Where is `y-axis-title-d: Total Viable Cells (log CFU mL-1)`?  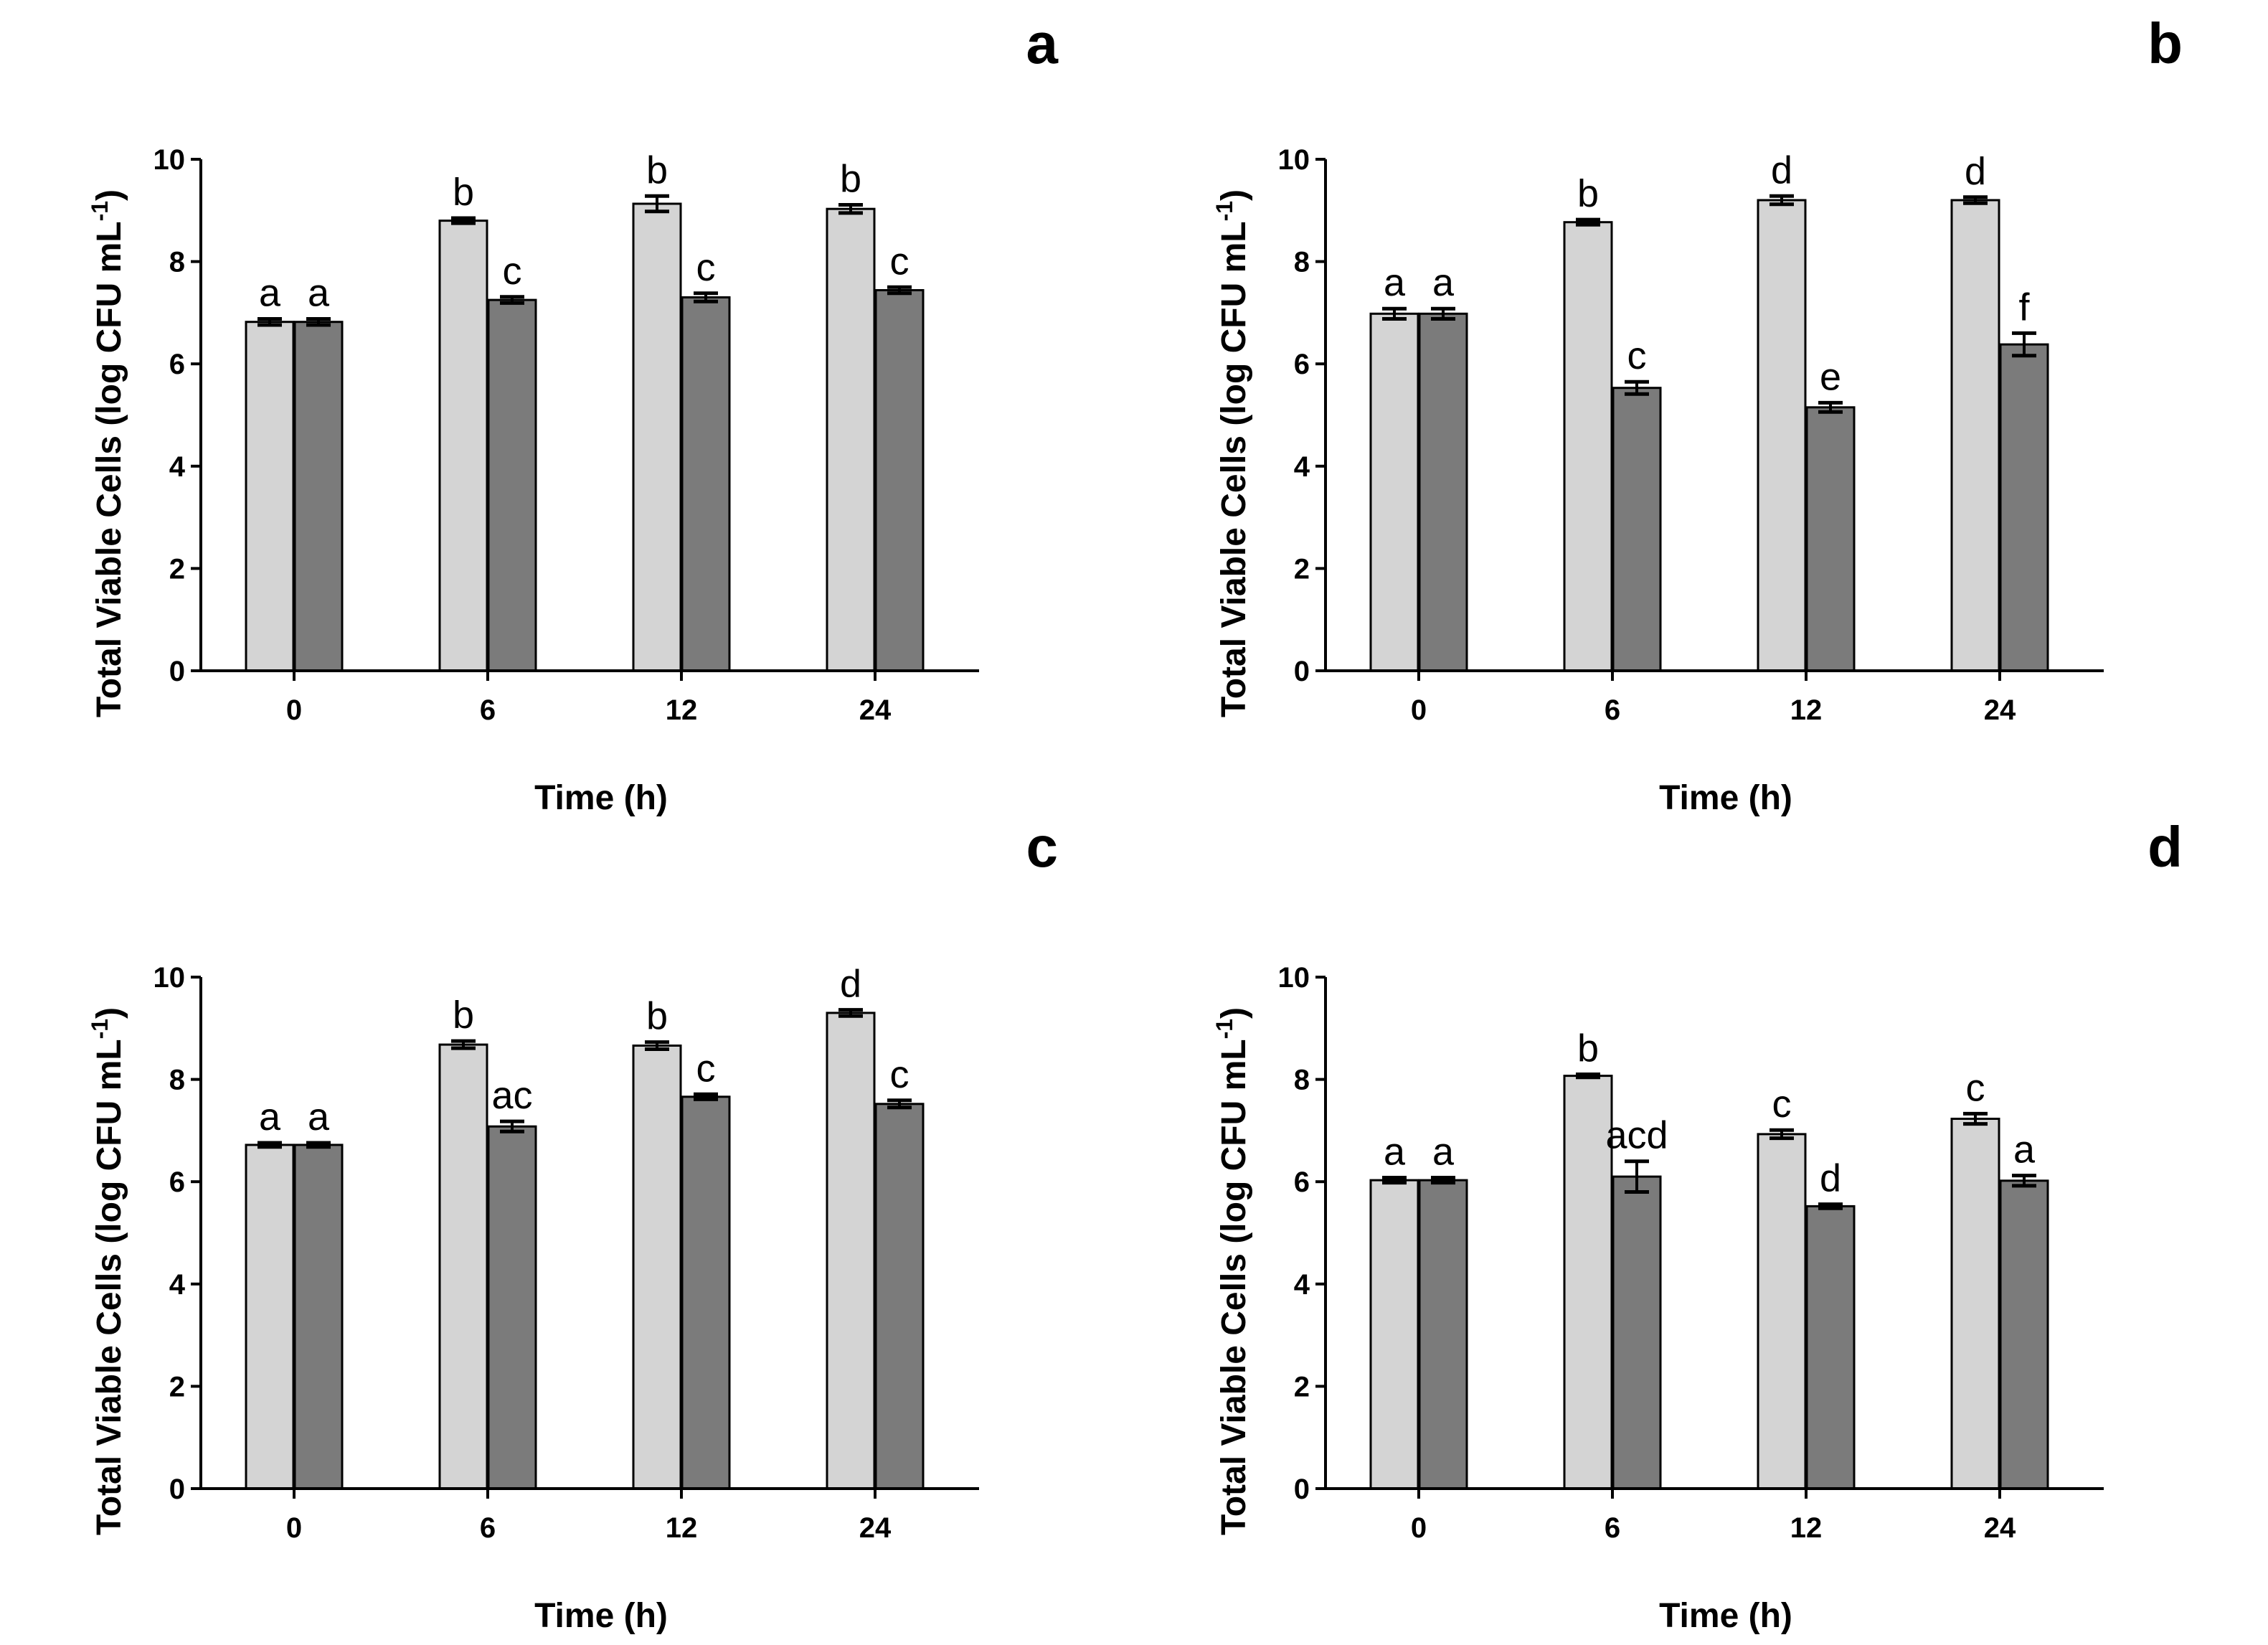
y-axis-title-d: Total Viable Cells (log CFU mL-1) is located at coordinates (1232, 1271).